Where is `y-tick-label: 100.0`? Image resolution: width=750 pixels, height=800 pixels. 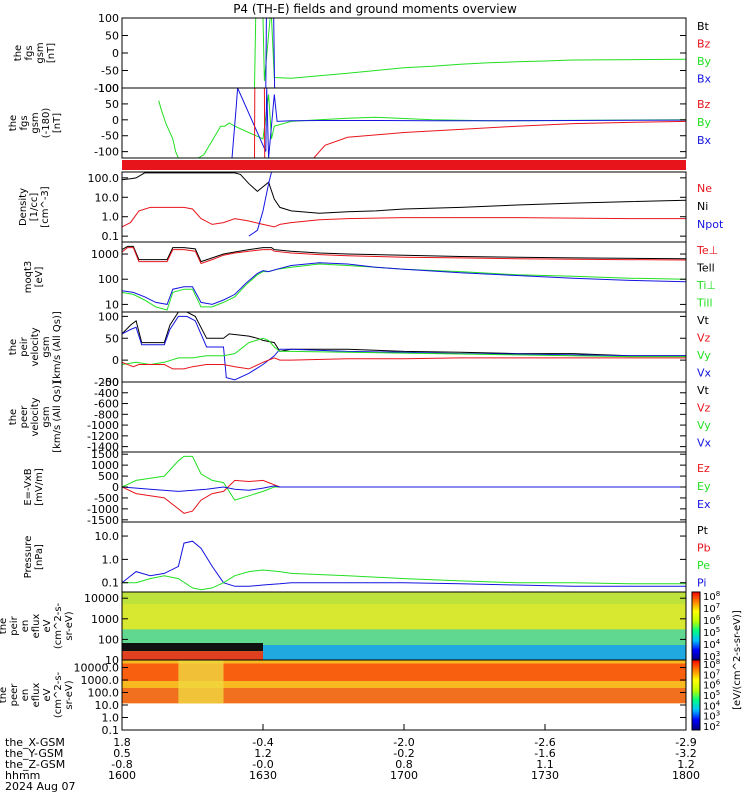
y-tick-label: 100.0 is located at coordinates (104, 693).